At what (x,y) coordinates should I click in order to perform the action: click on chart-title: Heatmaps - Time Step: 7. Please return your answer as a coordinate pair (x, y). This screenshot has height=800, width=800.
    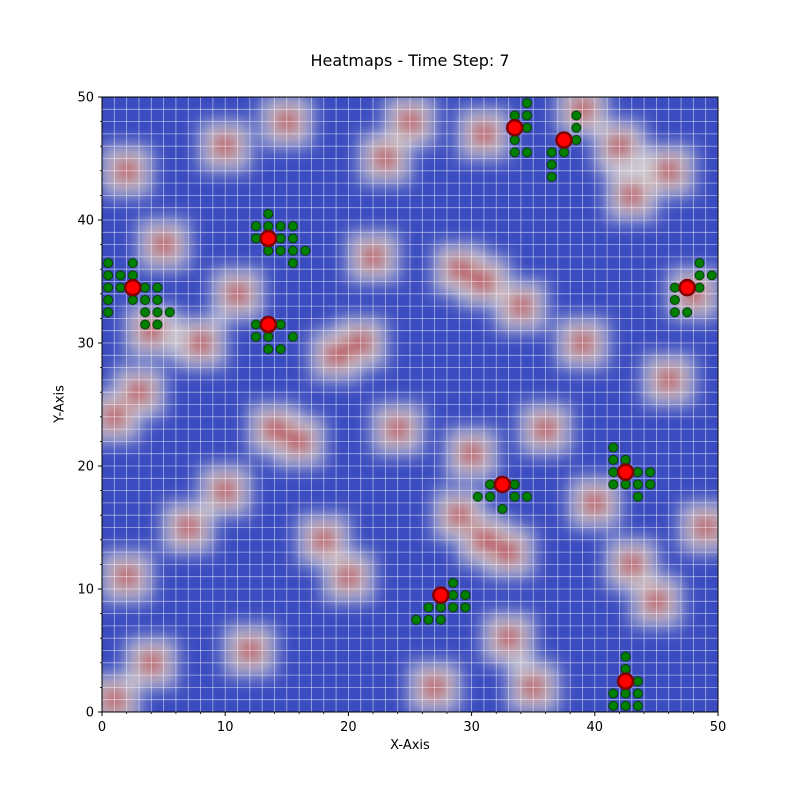
    Looking at the image, I should click on (410, 60).